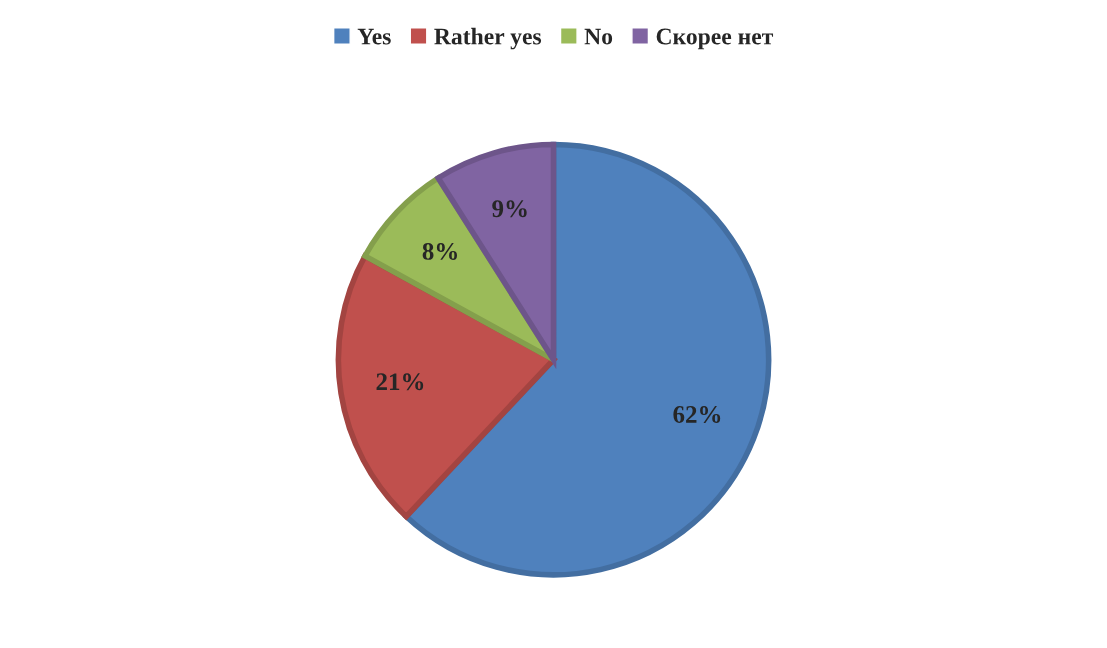 The width and height of the screenshot is (1107, 648). What do you see at coordinates (400, 382) in the screenshot?
I see `data-label: 21%` at bounding box center [400, 382].